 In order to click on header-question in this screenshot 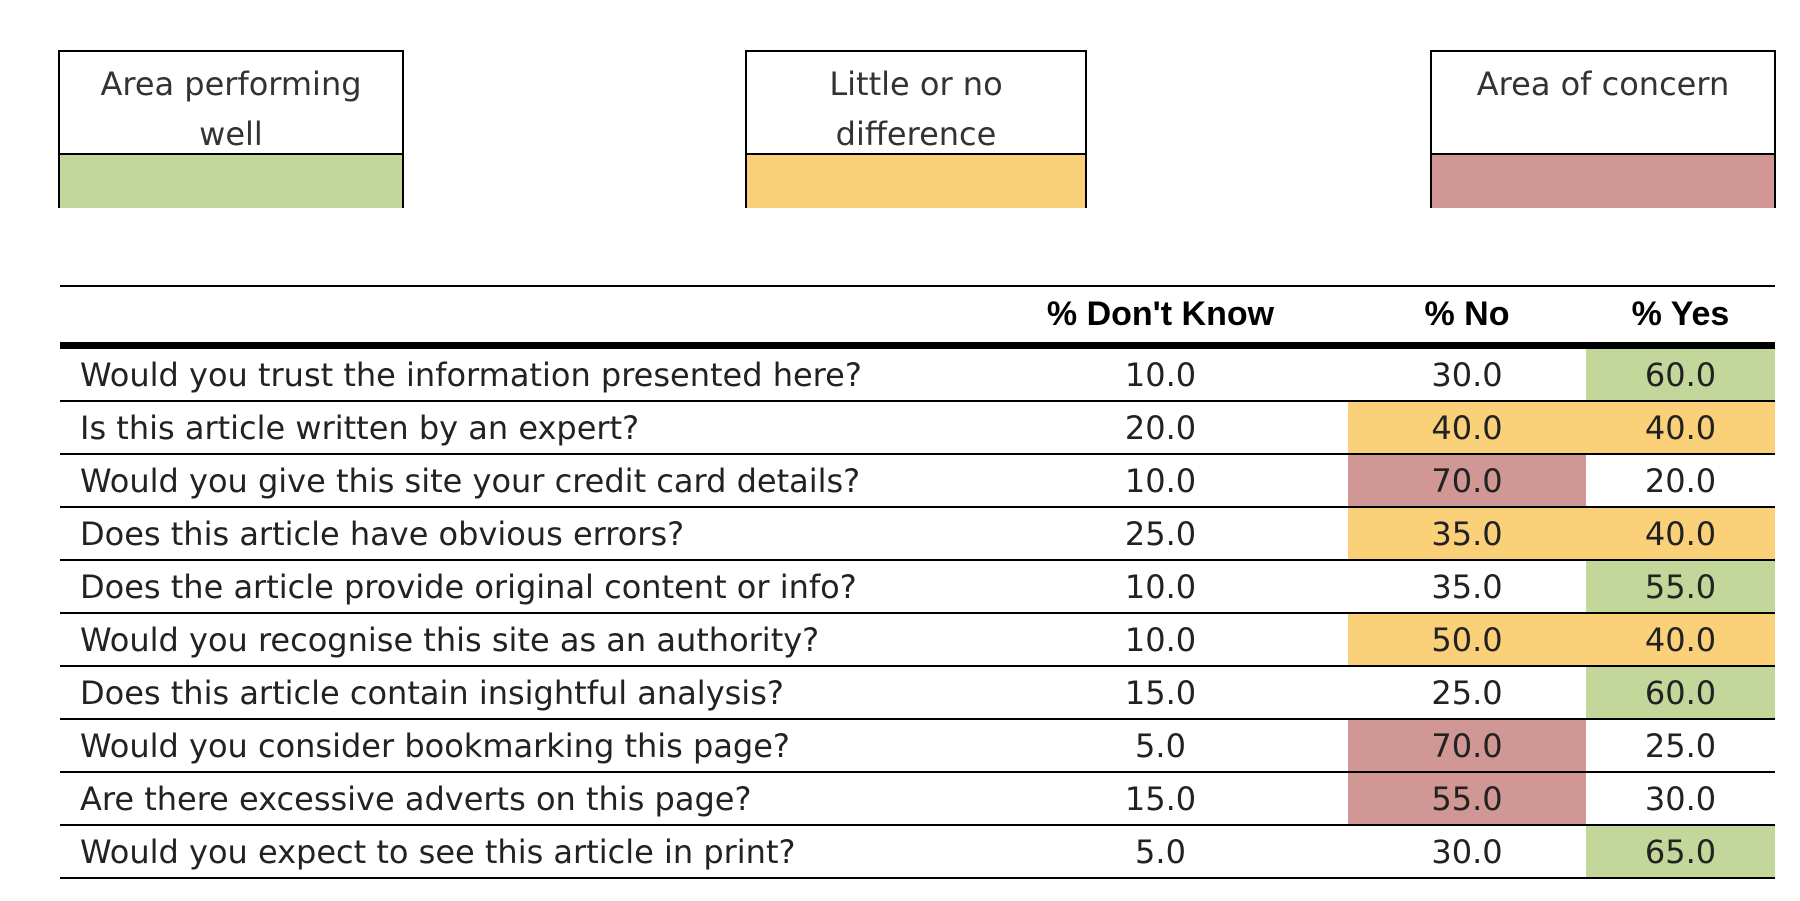, I will do `click(516, 317)`.